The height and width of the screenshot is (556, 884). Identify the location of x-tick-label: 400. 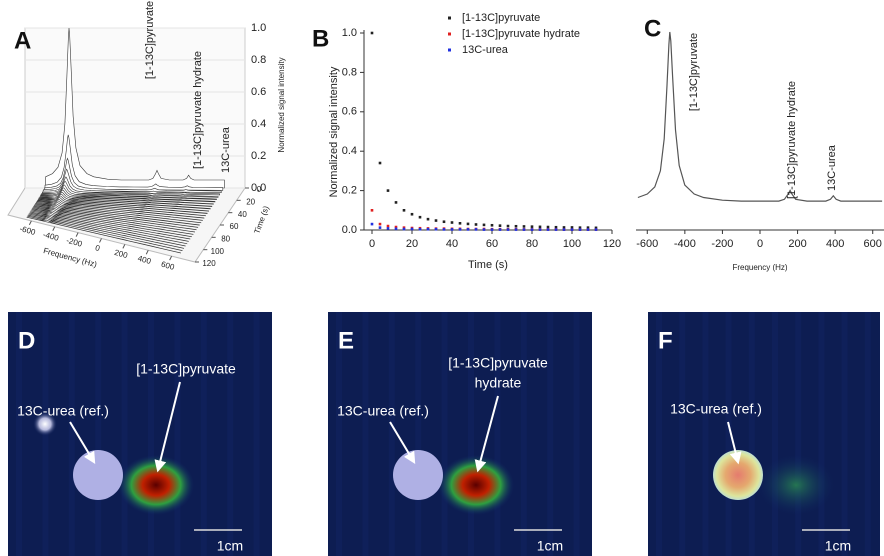
(835, 244).